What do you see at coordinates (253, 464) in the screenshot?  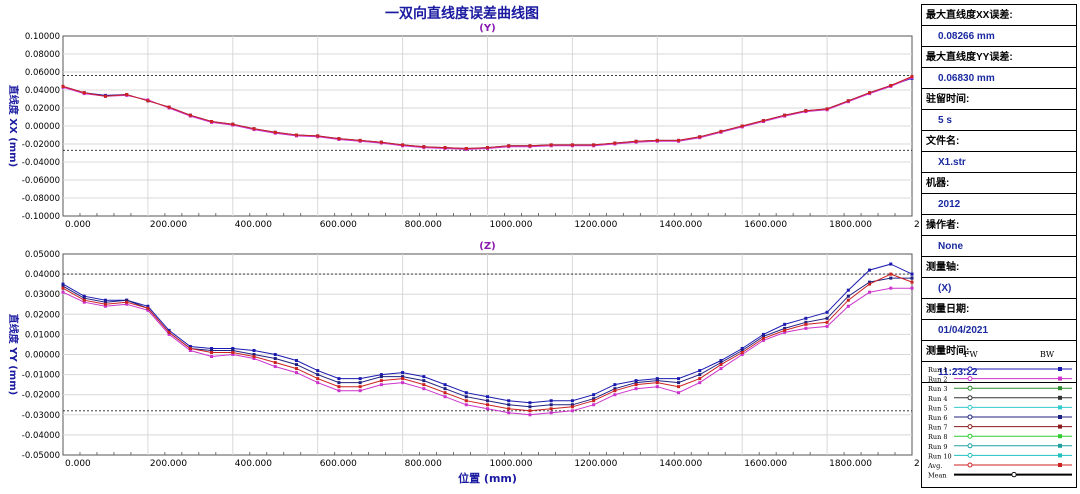 I see `x-tick-label: 400.000` at bounding box center [253, 464].